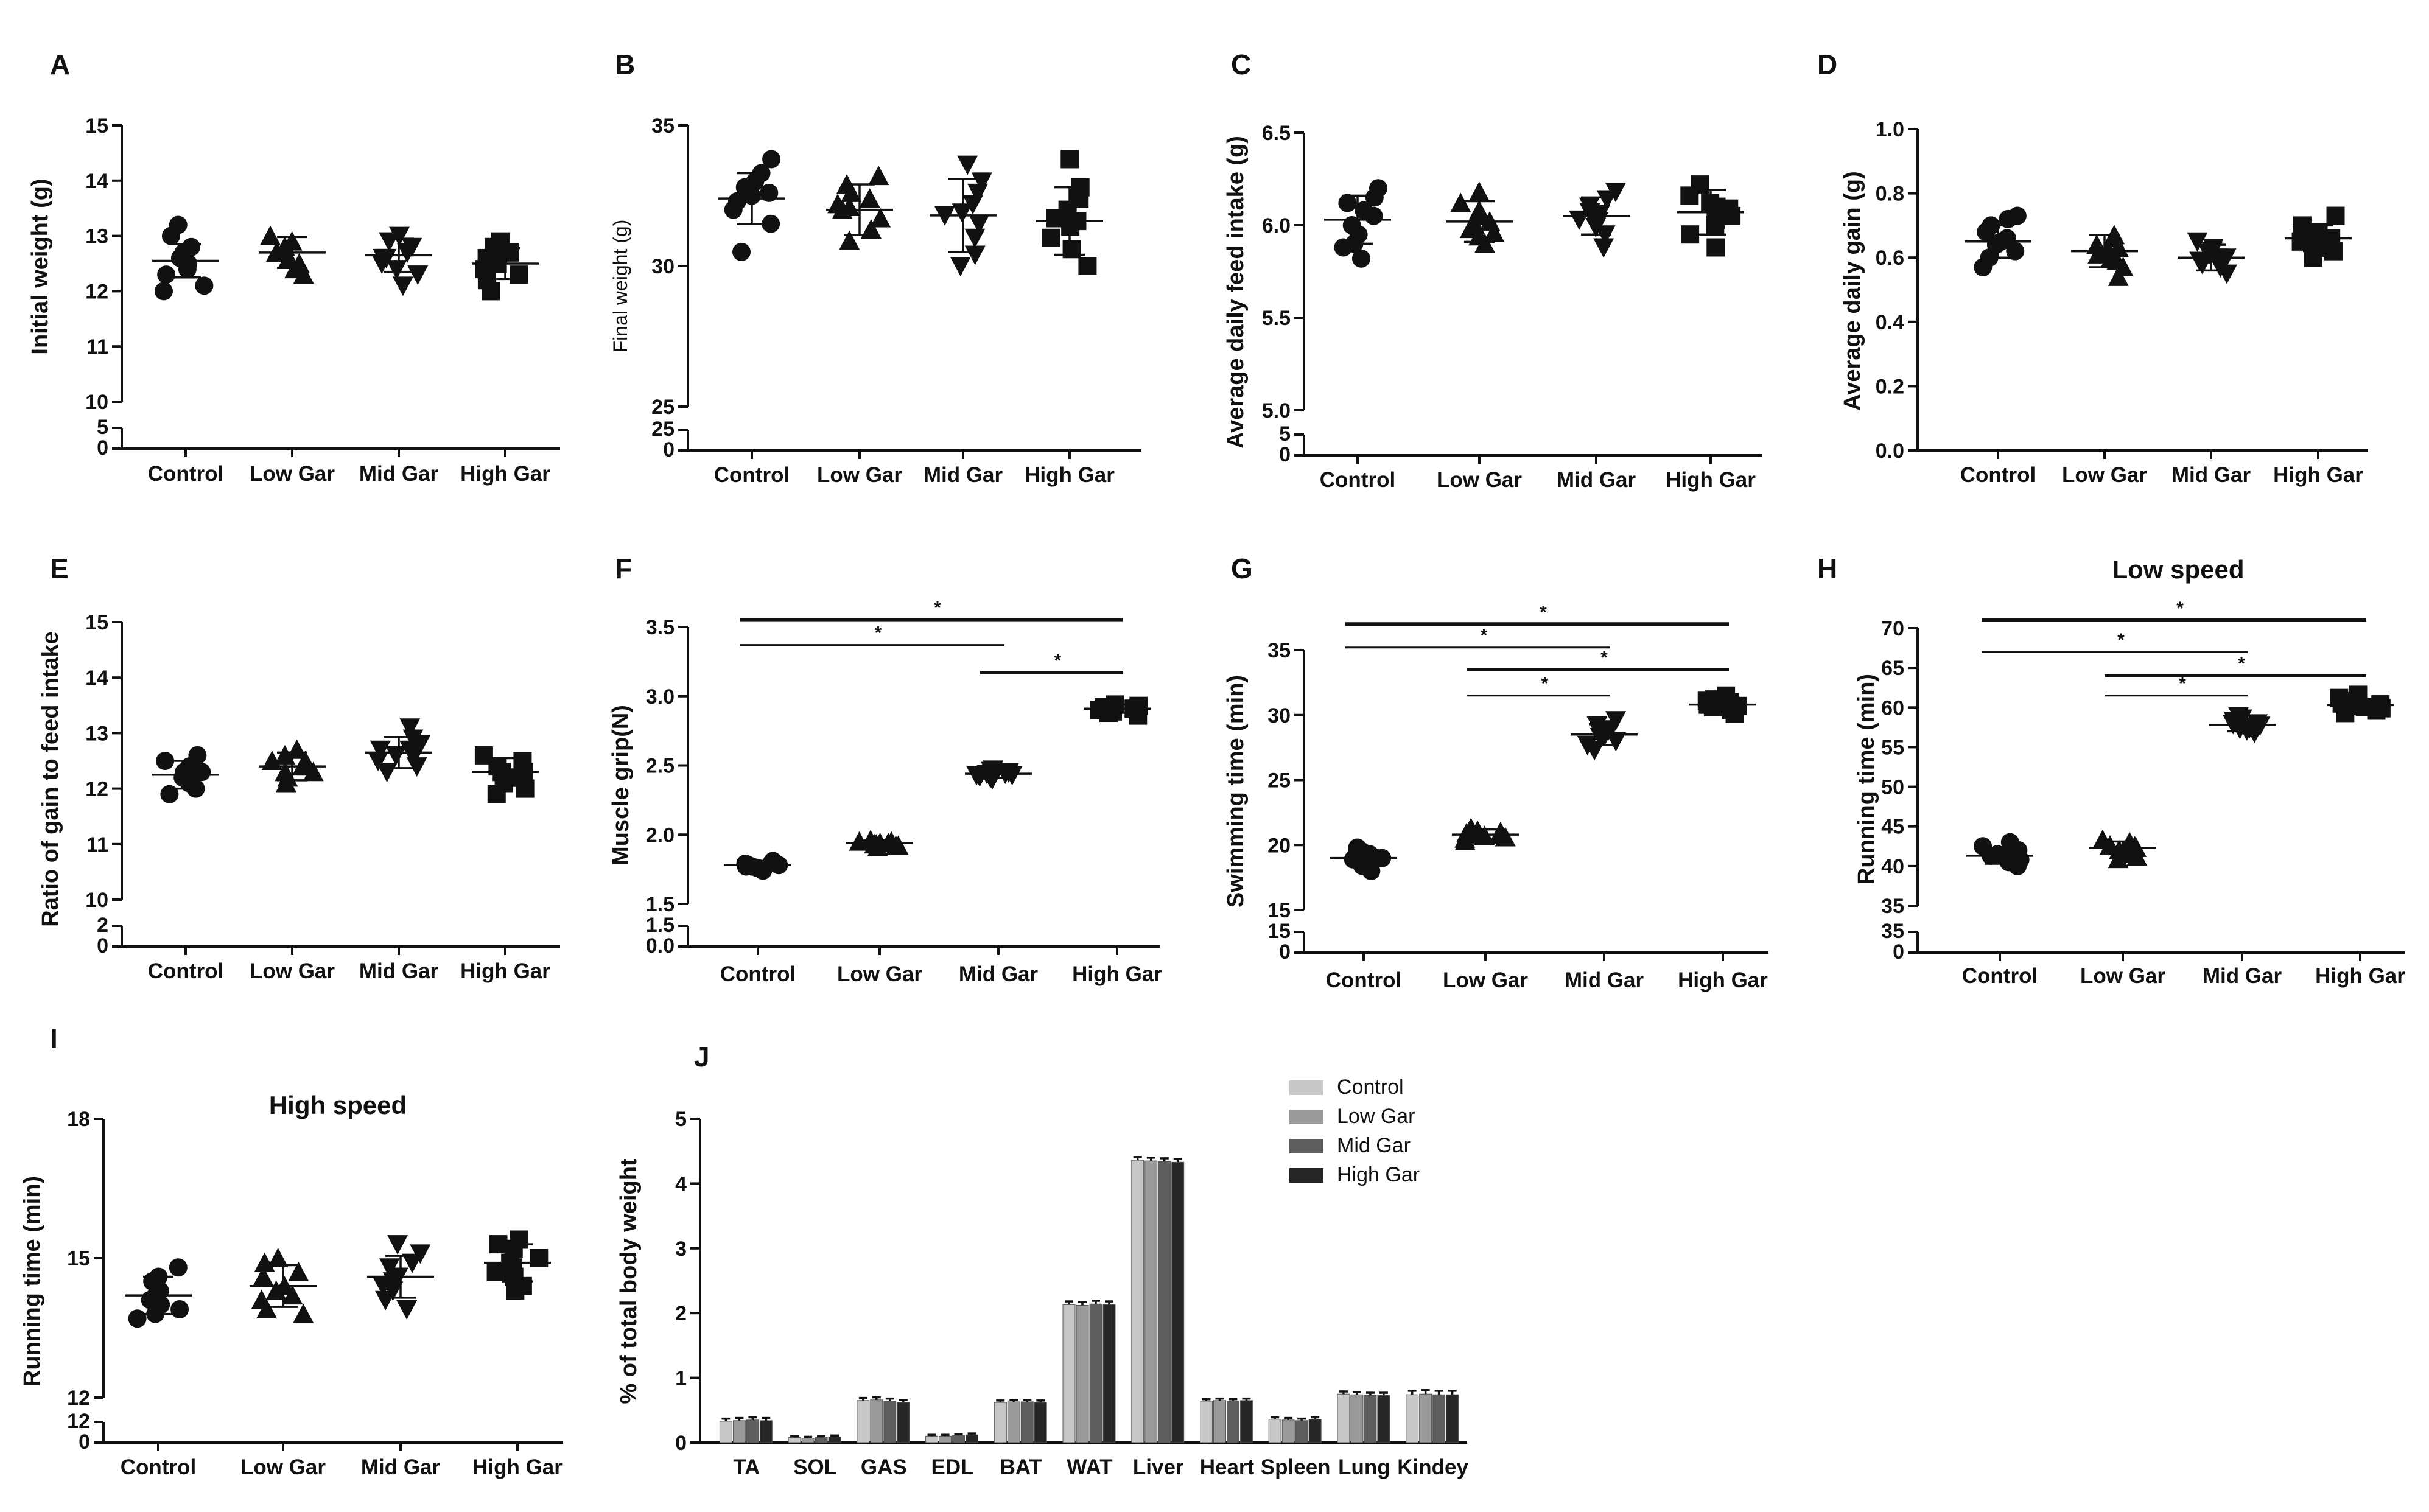 Image resolution: width=2429 pixels, height=1512 pixels. What do you see at coordinates (660, 627) in the screenshot?
I see `y-tick-label: 3.5` at bounding box center [660, 627].